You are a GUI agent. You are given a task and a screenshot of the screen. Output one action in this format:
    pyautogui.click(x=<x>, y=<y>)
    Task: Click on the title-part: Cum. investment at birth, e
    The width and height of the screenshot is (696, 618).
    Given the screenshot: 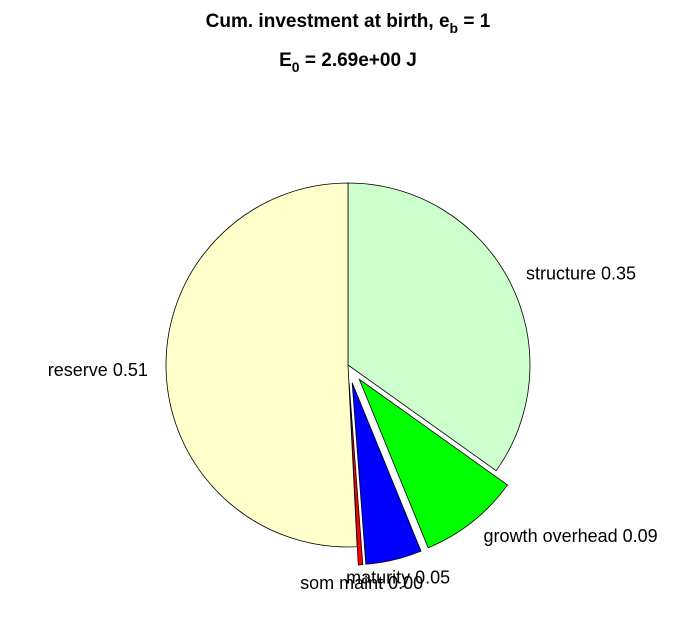 What is the action you would take?
    pyautogui.click(x=328, y=21)
    